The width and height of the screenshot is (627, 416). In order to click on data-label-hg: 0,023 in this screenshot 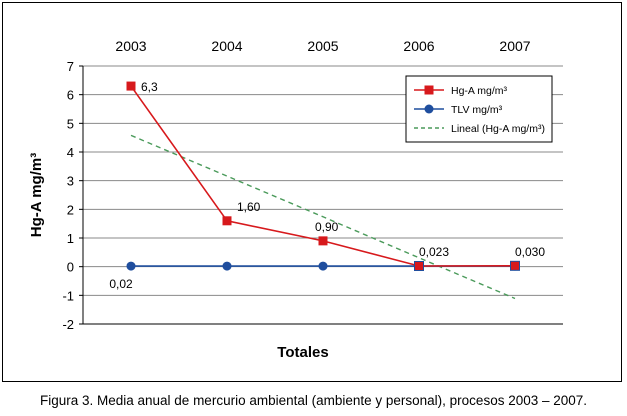, I will do `click(434, 252)`.